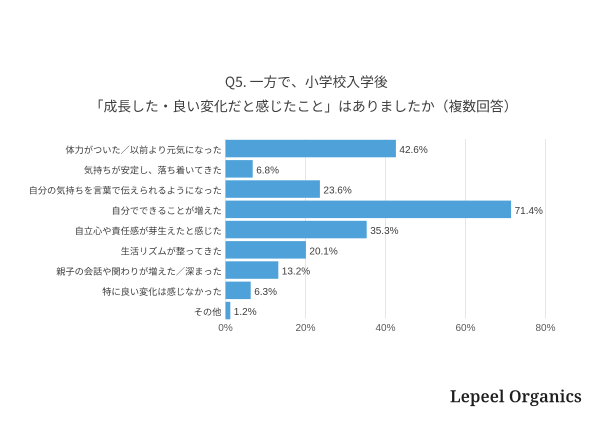 Image resolution: width=600 pixels, height=429 pixels. What do you see at coordinates (413, 150) in the screenshot?
I see `svg-text: 42.6%` at bounding box center [413, 150].